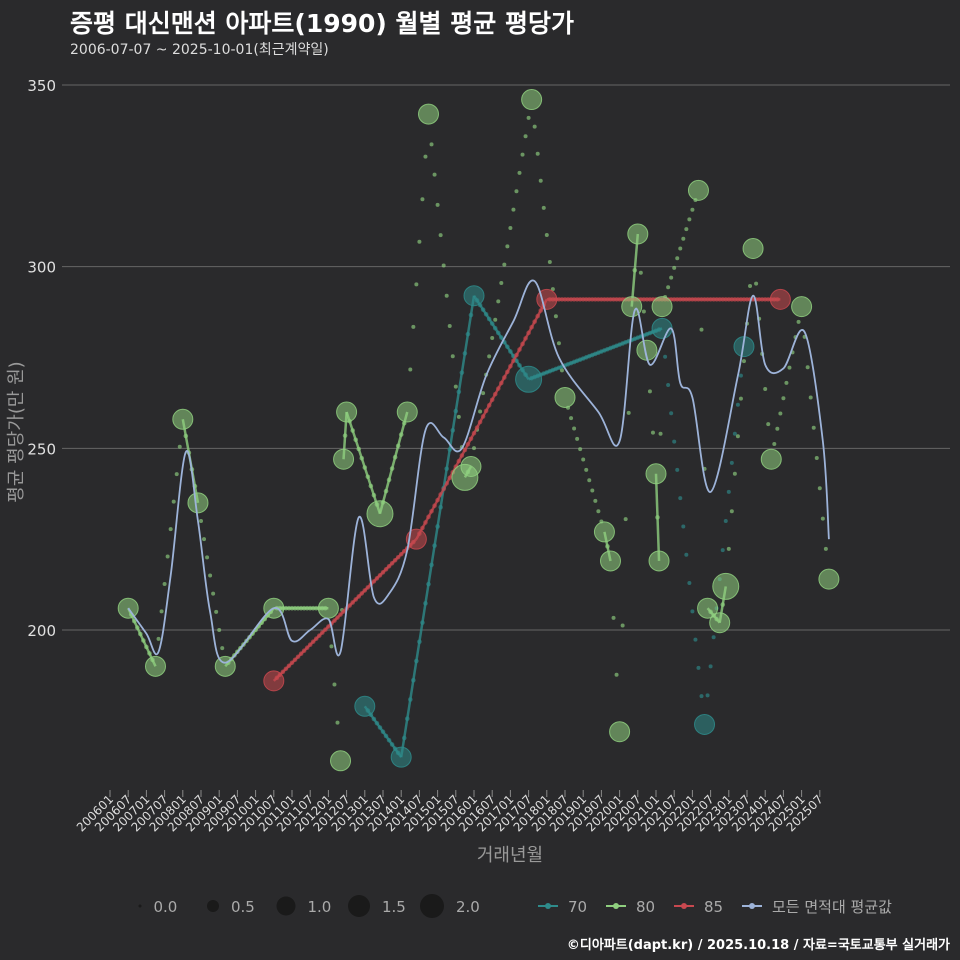 This screenshot has height=960, width=960. Describe the element at coordinates (510, 855) in the screenshot. I see `x-axis-label: 거래년월` at that location.